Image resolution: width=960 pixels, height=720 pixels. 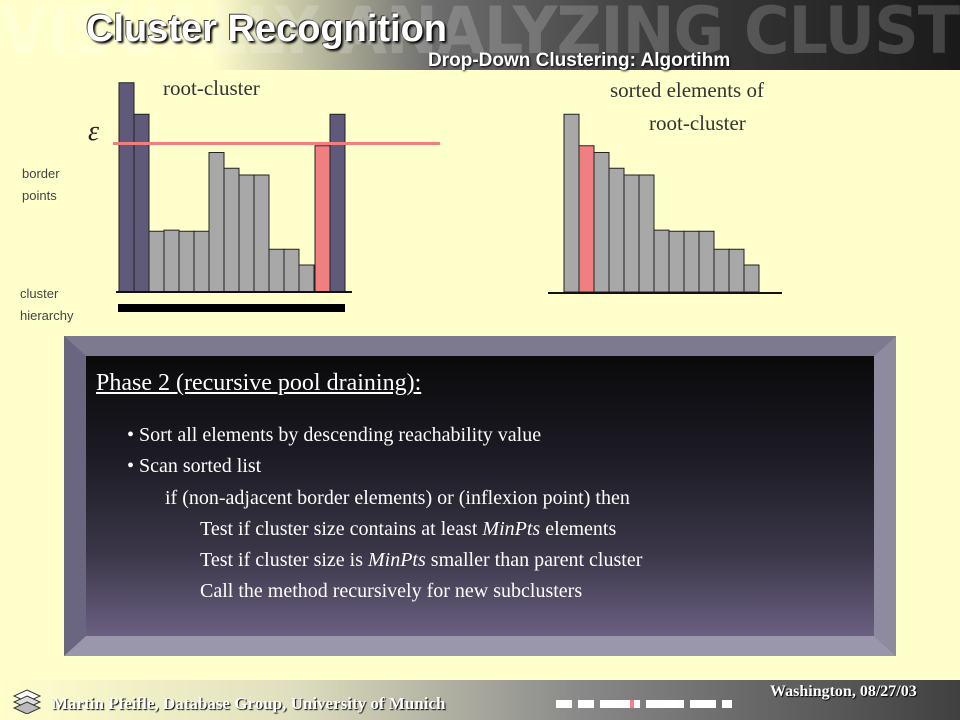 I want to click on cluster-hierarchy-bar, so click(x=231, y=308).